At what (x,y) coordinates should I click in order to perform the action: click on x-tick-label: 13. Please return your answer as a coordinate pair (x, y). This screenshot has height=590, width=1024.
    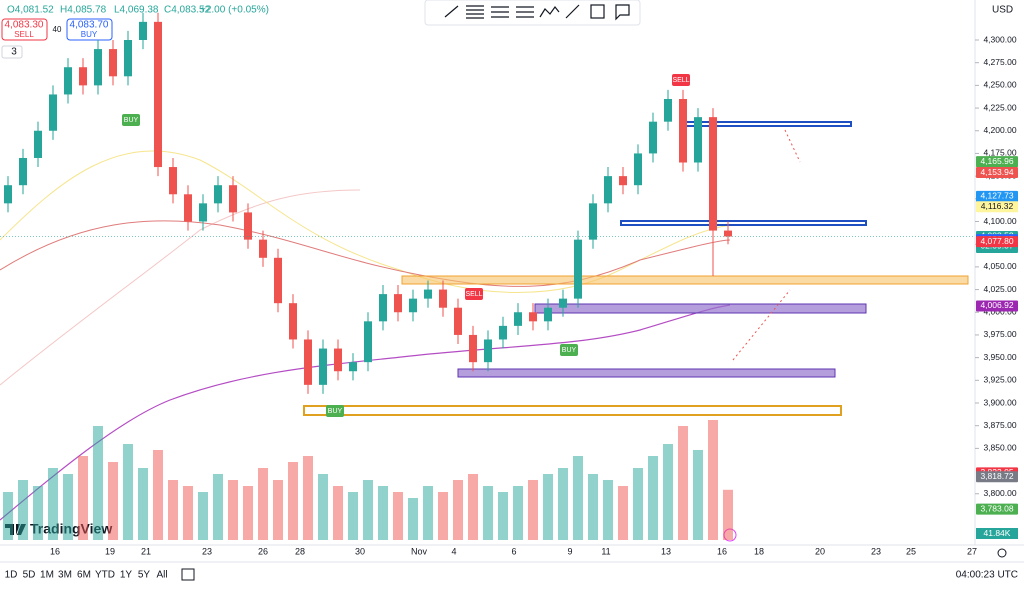
    Looking at the image, I should click on (666, 551).